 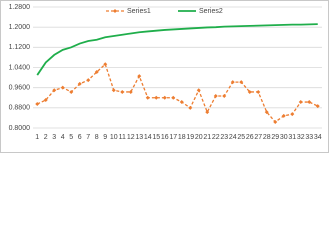 I want to click on x-tick-label: 13, so click(x=139, y=137).